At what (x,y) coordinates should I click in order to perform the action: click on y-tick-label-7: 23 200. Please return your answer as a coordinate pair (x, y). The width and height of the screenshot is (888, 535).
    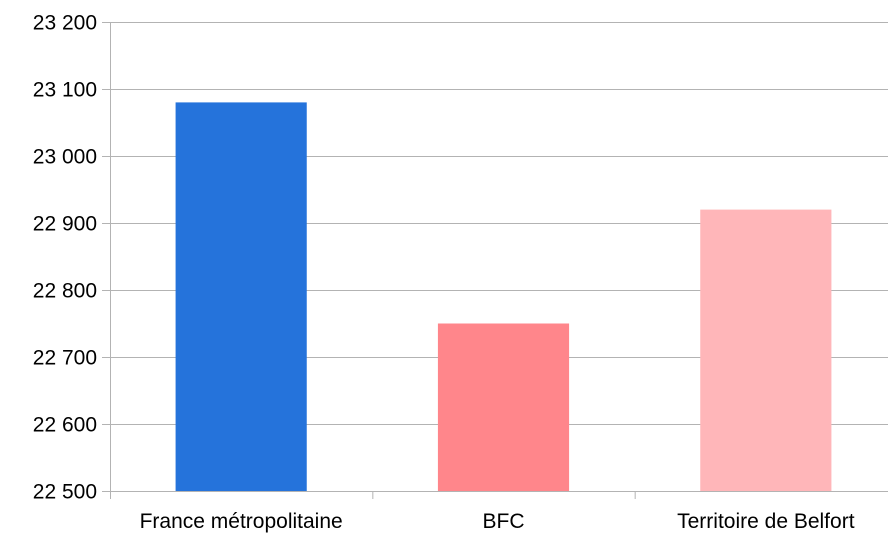
    Looking at the image, I should click on (65, 23).